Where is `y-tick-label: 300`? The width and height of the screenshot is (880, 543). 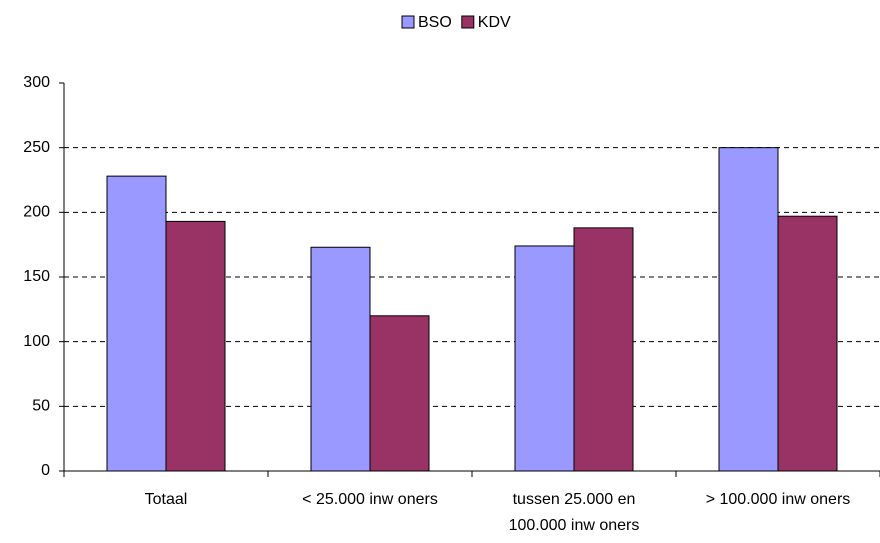 y-tick-label: 300 is located at coordinates (36, 82).